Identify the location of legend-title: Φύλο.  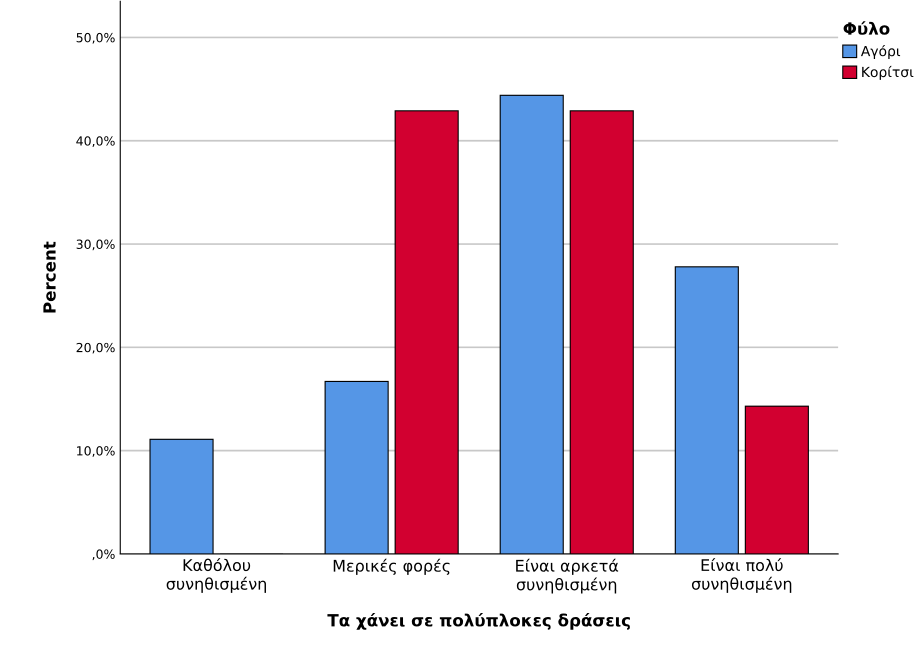
(867, 28).